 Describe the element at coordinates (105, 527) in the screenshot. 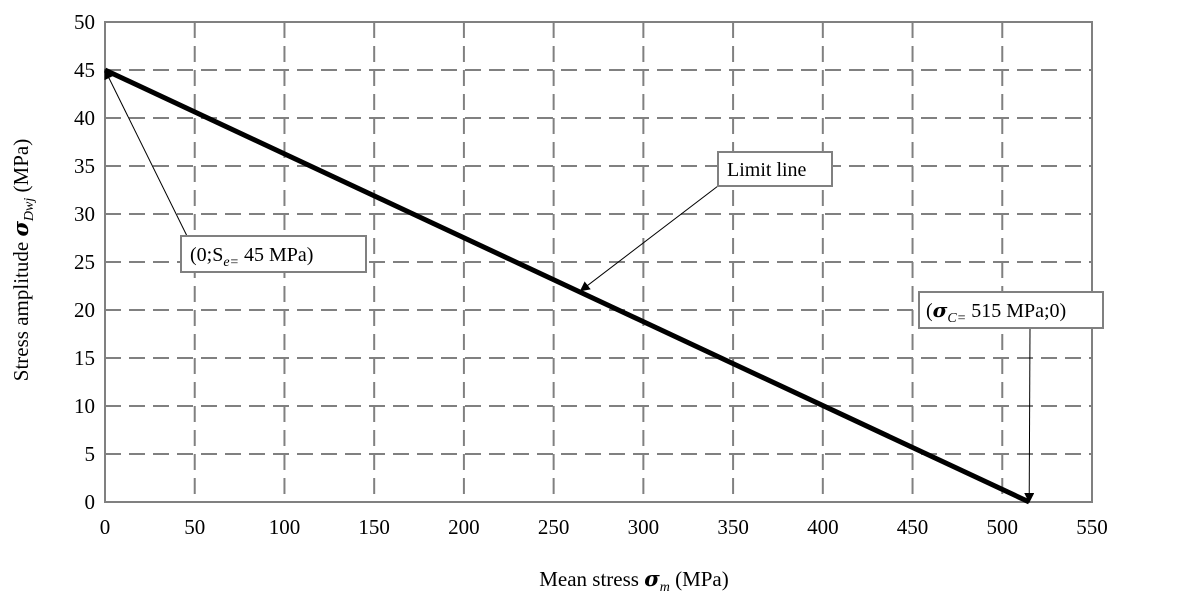

I see `x-tick-label: 0` at that location.